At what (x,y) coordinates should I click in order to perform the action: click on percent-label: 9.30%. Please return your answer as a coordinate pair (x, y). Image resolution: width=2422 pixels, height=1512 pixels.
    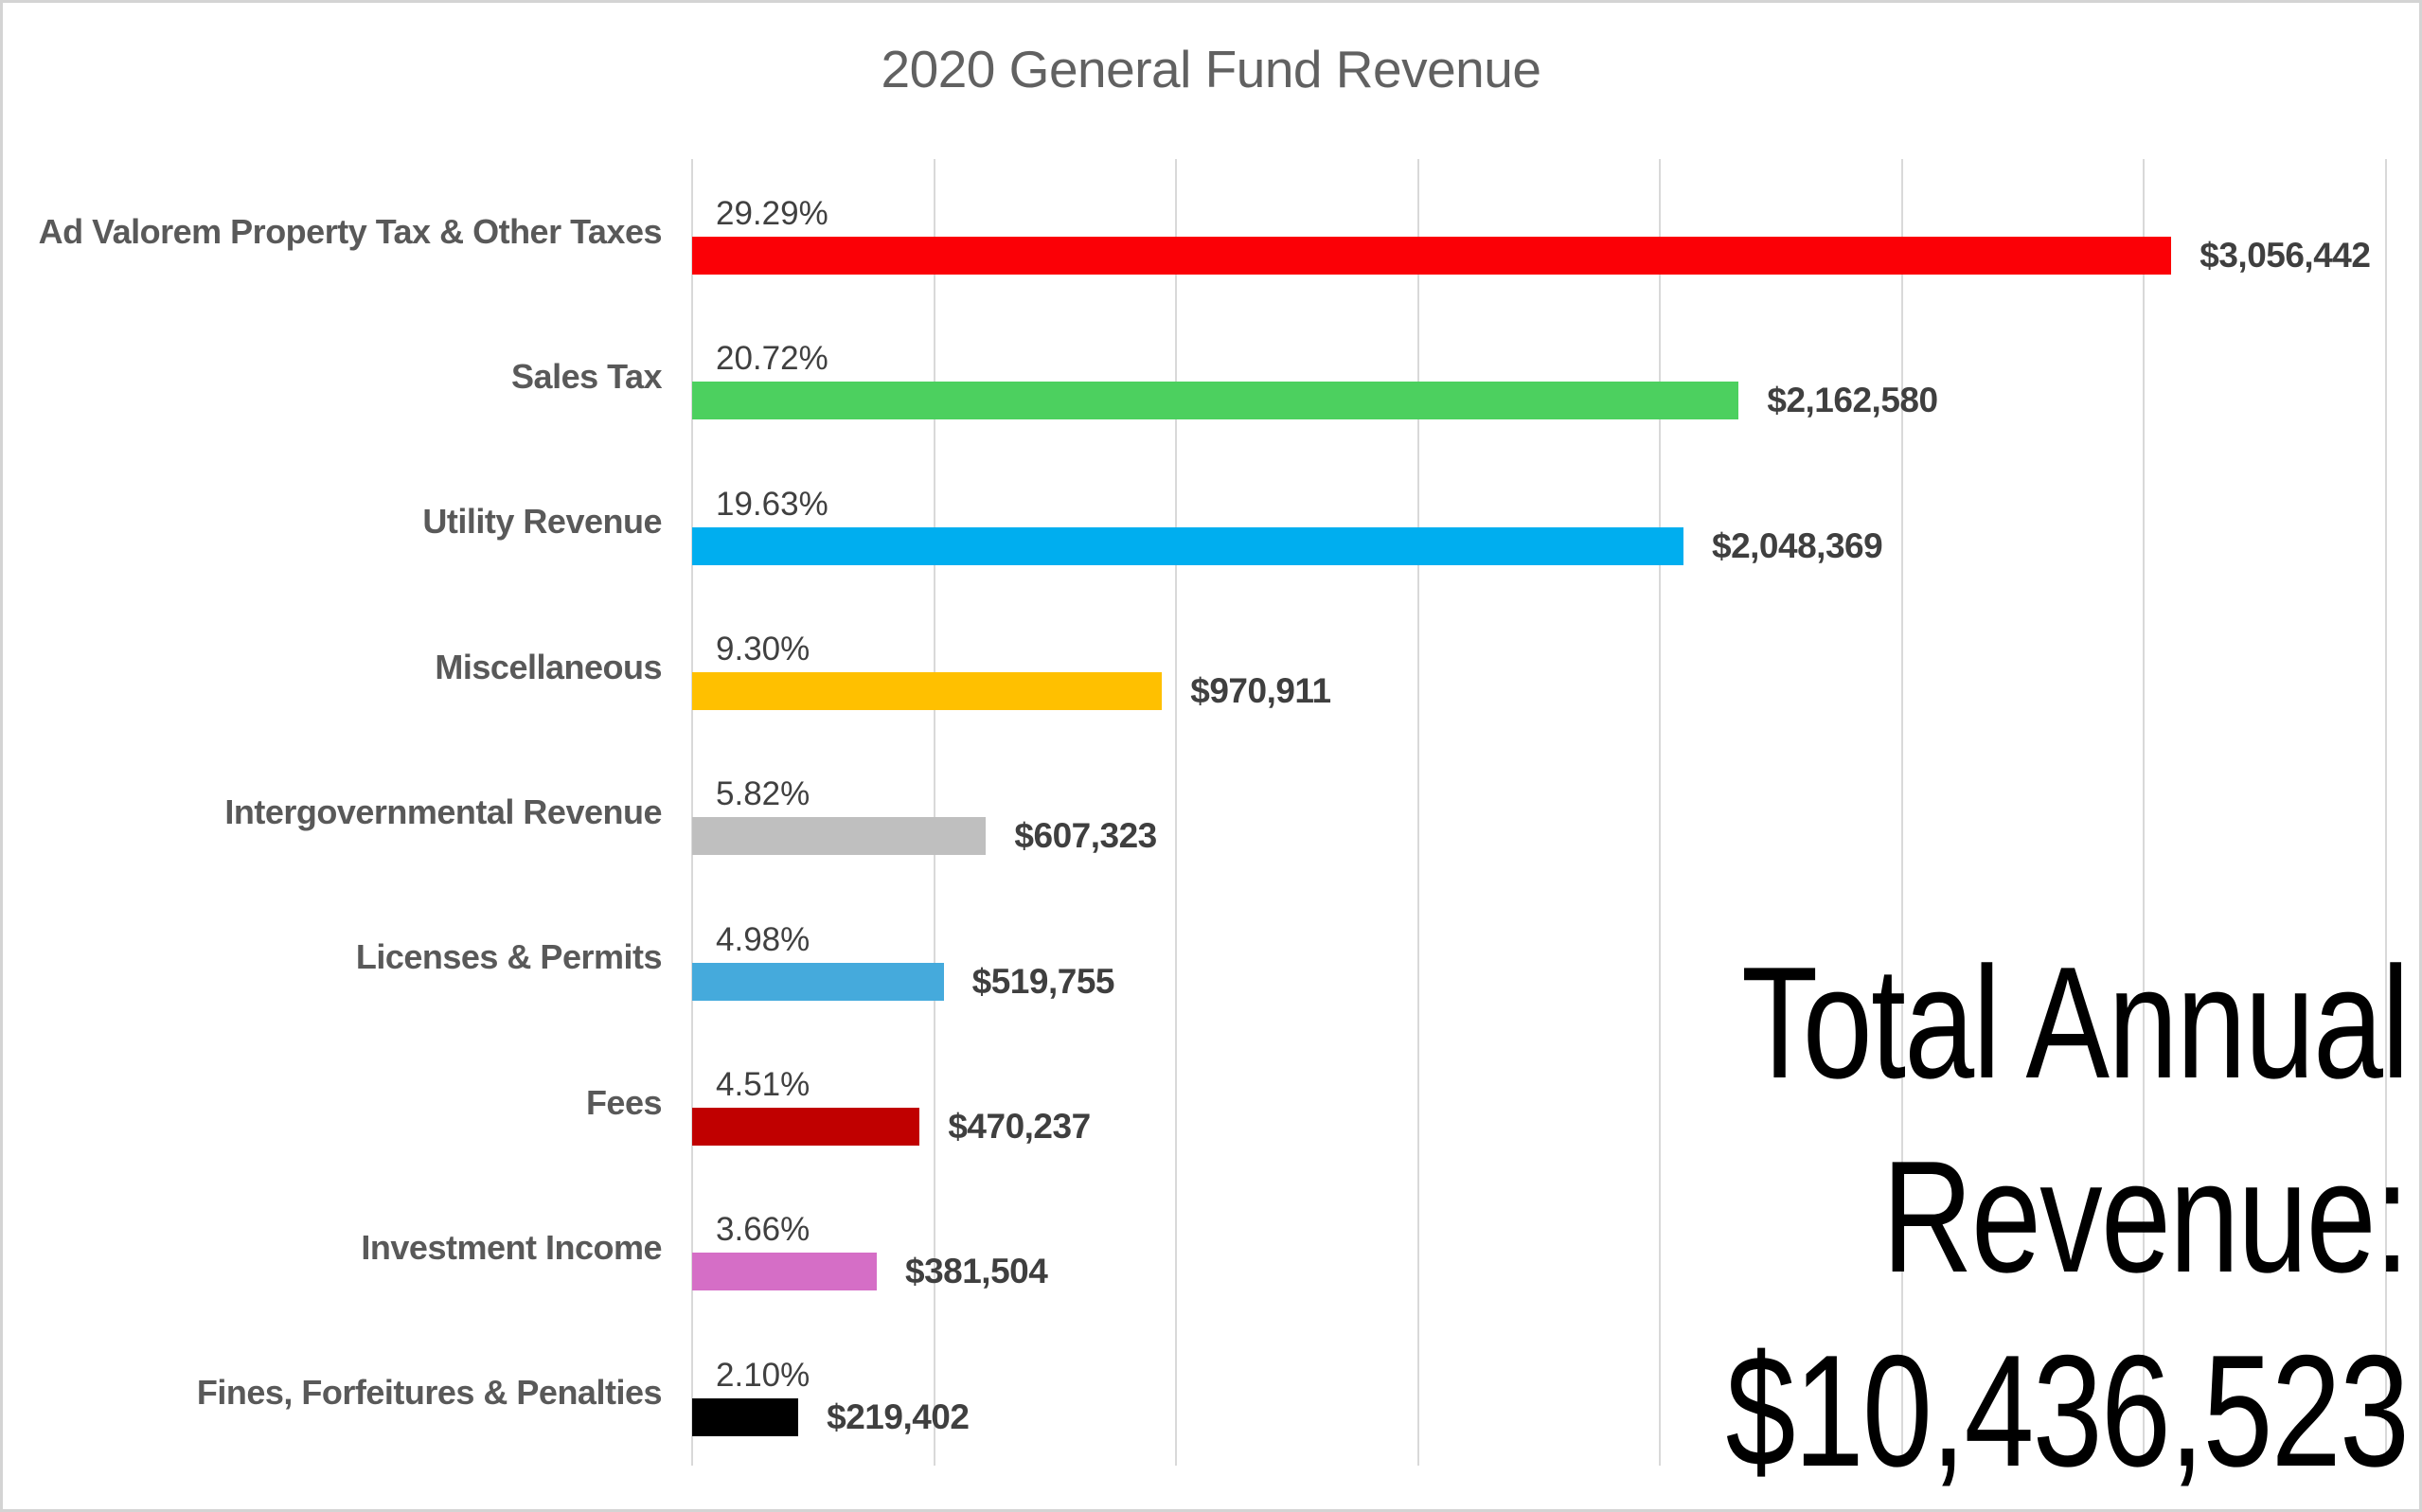
    Looking at the image, I should click on (763, 649).